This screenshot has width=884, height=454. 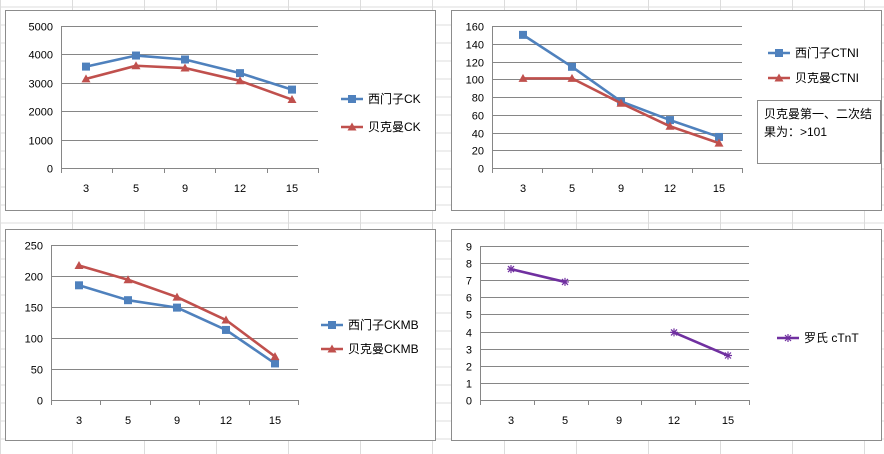 What do you see at coordinates (475, 64) in the screenshot?
I see `y-tick-label: 120` at bounding box center [475, 64].